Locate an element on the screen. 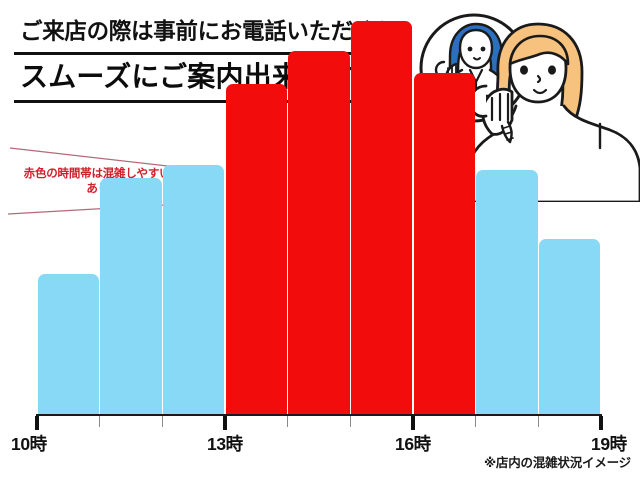 This screenshot has width=640, height=480. headline-divider-top is located at coordinates (207, 54).